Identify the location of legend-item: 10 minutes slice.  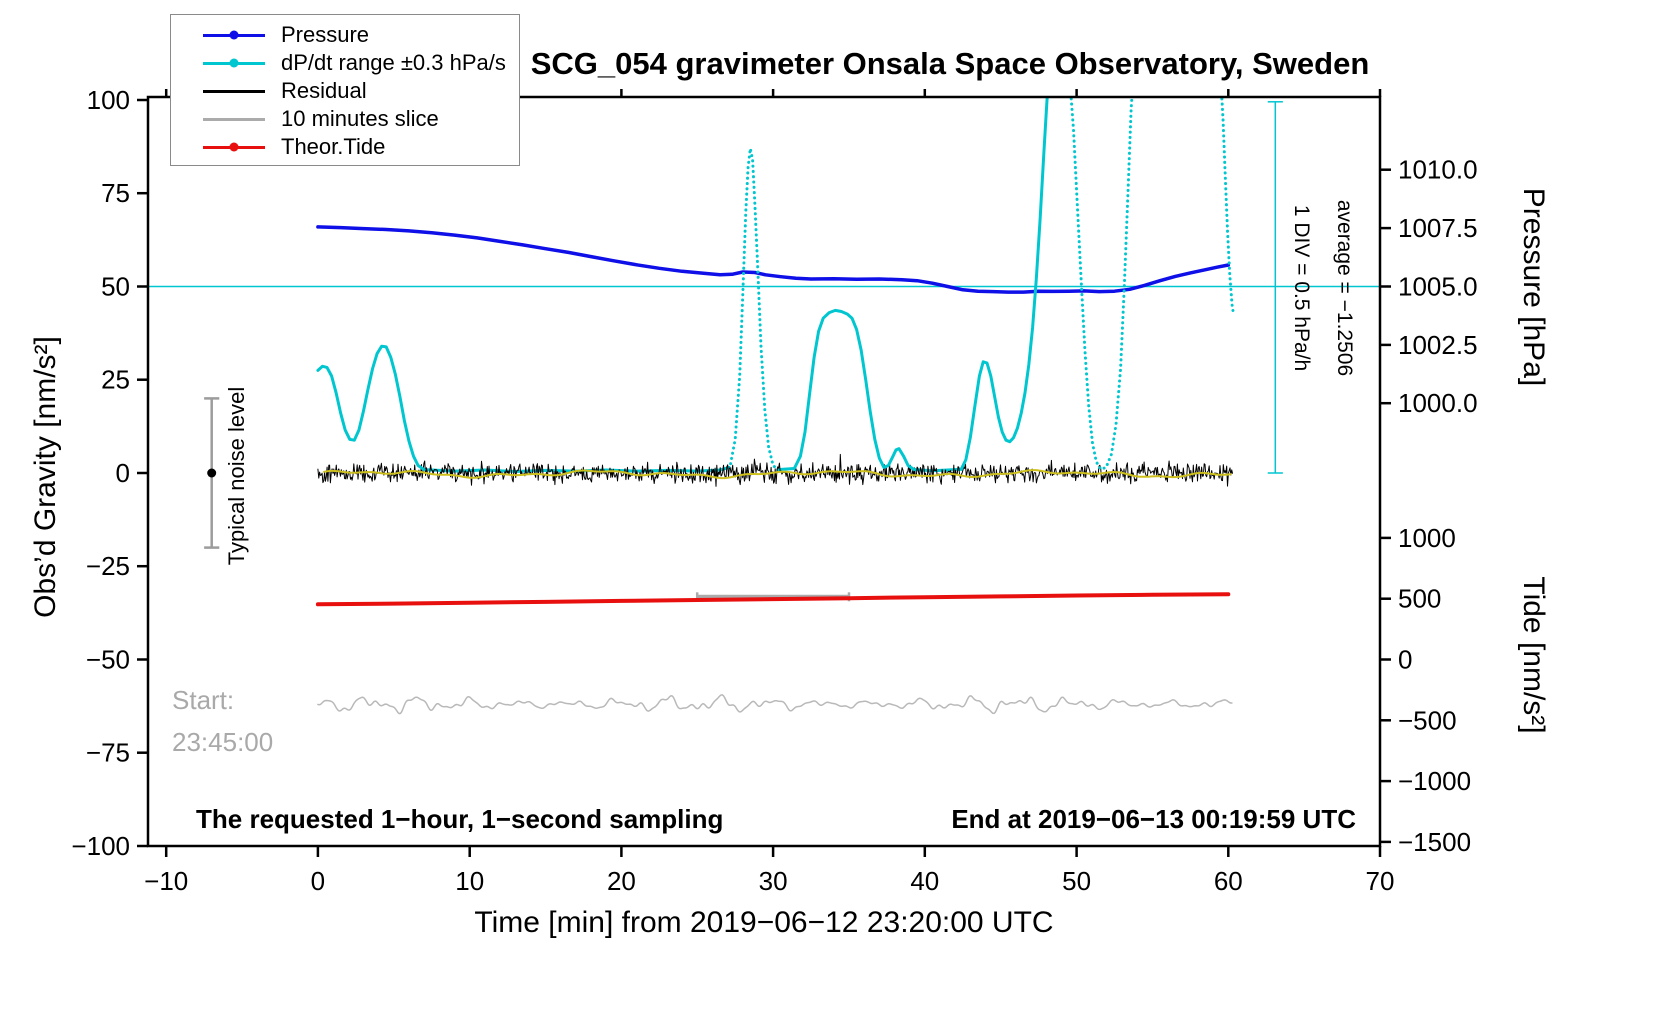
(345, 119).